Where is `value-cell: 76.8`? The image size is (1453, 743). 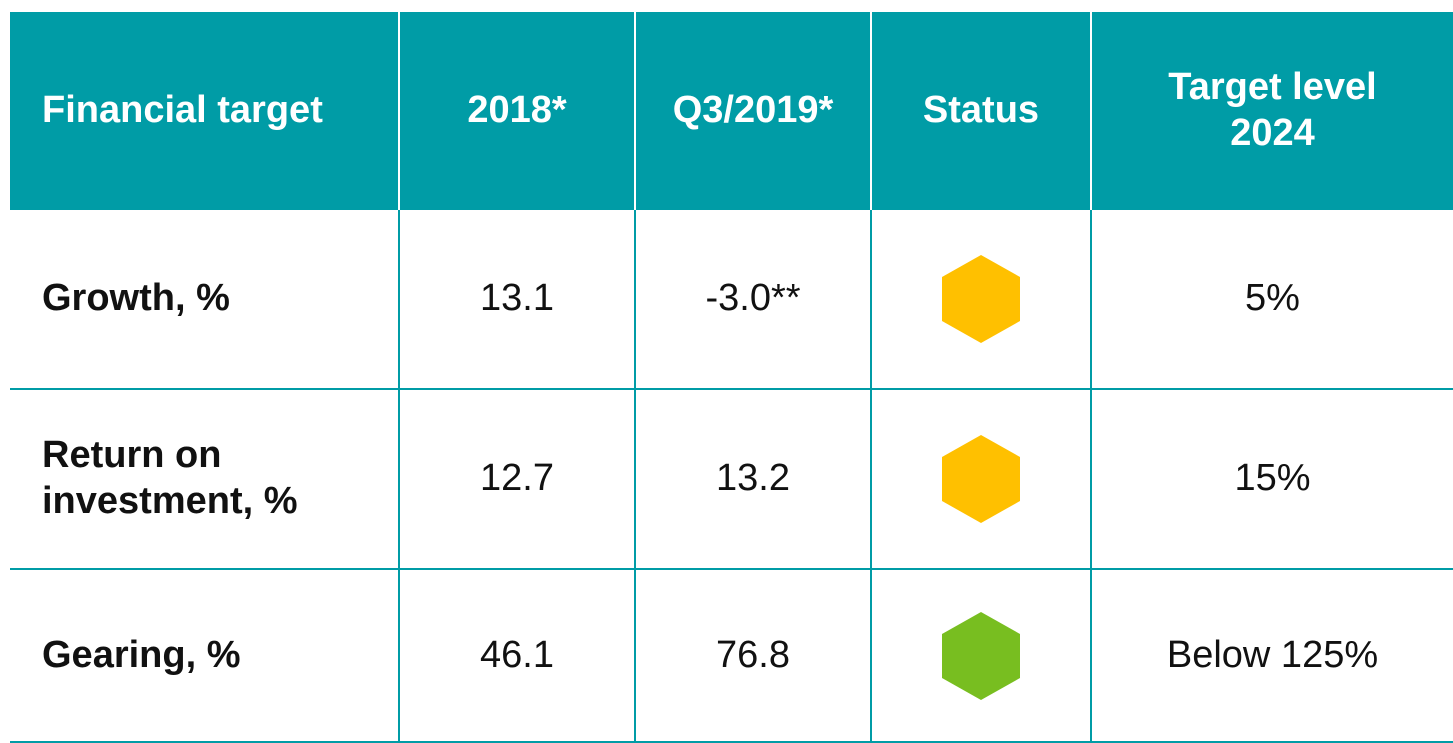
value-cell: 76.8 is located at coordinates (754, 656).